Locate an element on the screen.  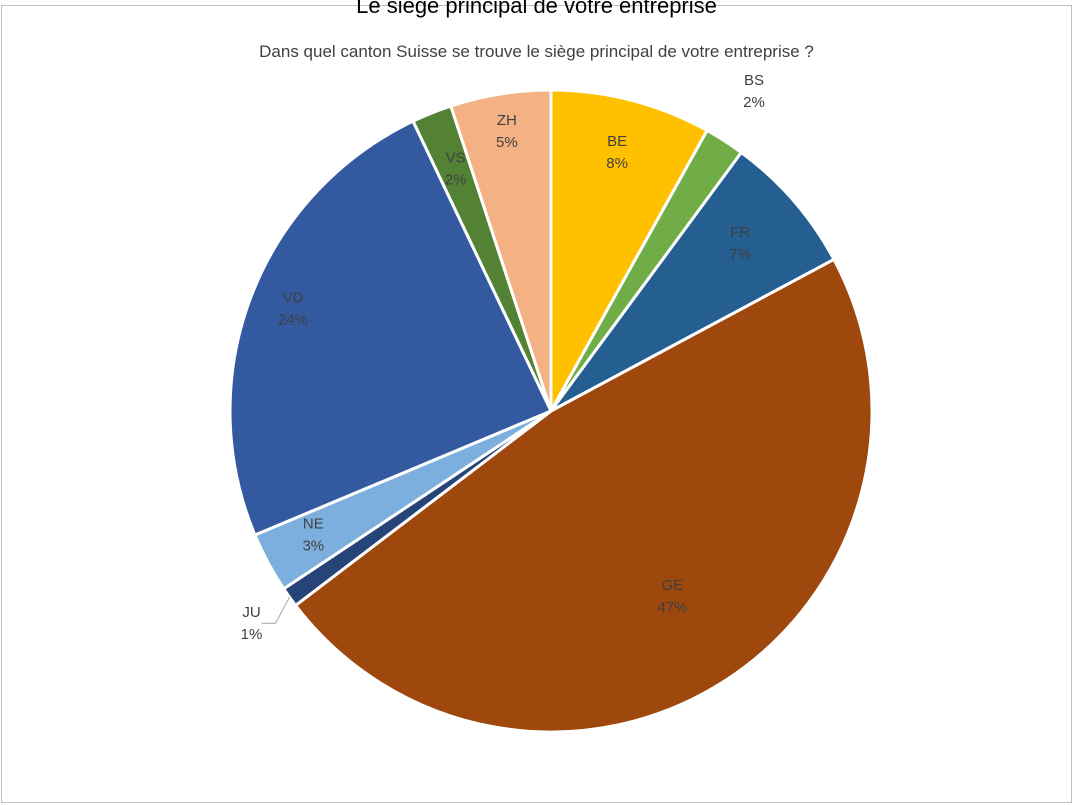
pie-slice-fr is located at coordinates (692, 282).